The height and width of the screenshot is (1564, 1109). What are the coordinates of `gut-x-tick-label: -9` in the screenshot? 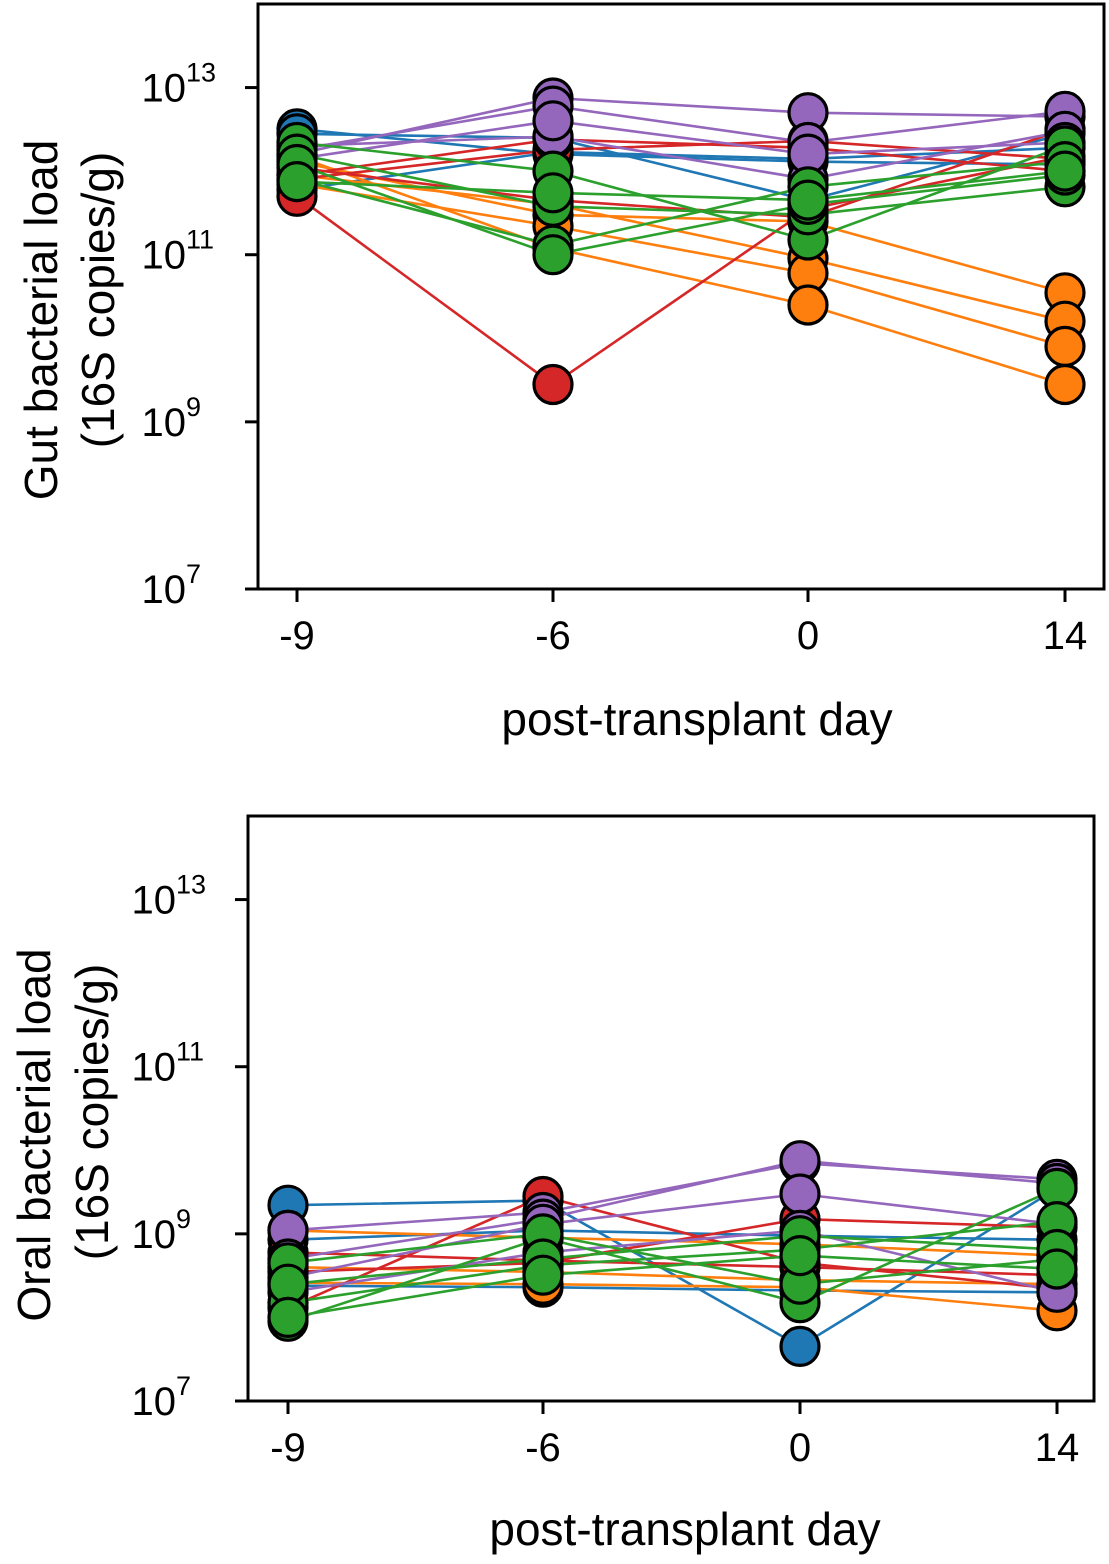 It's located at (297, 636).